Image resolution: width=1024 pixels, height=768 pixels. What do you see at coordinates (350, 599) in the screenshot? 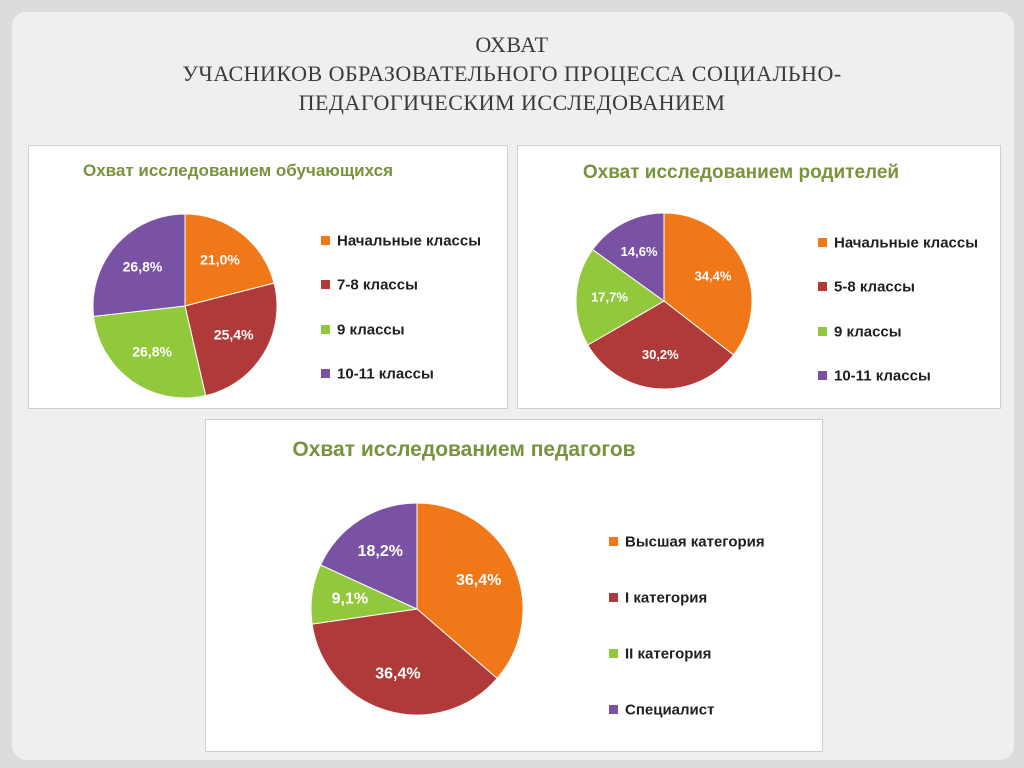
I see `slice-label: 9,1%` at bounding box center [350, 599].